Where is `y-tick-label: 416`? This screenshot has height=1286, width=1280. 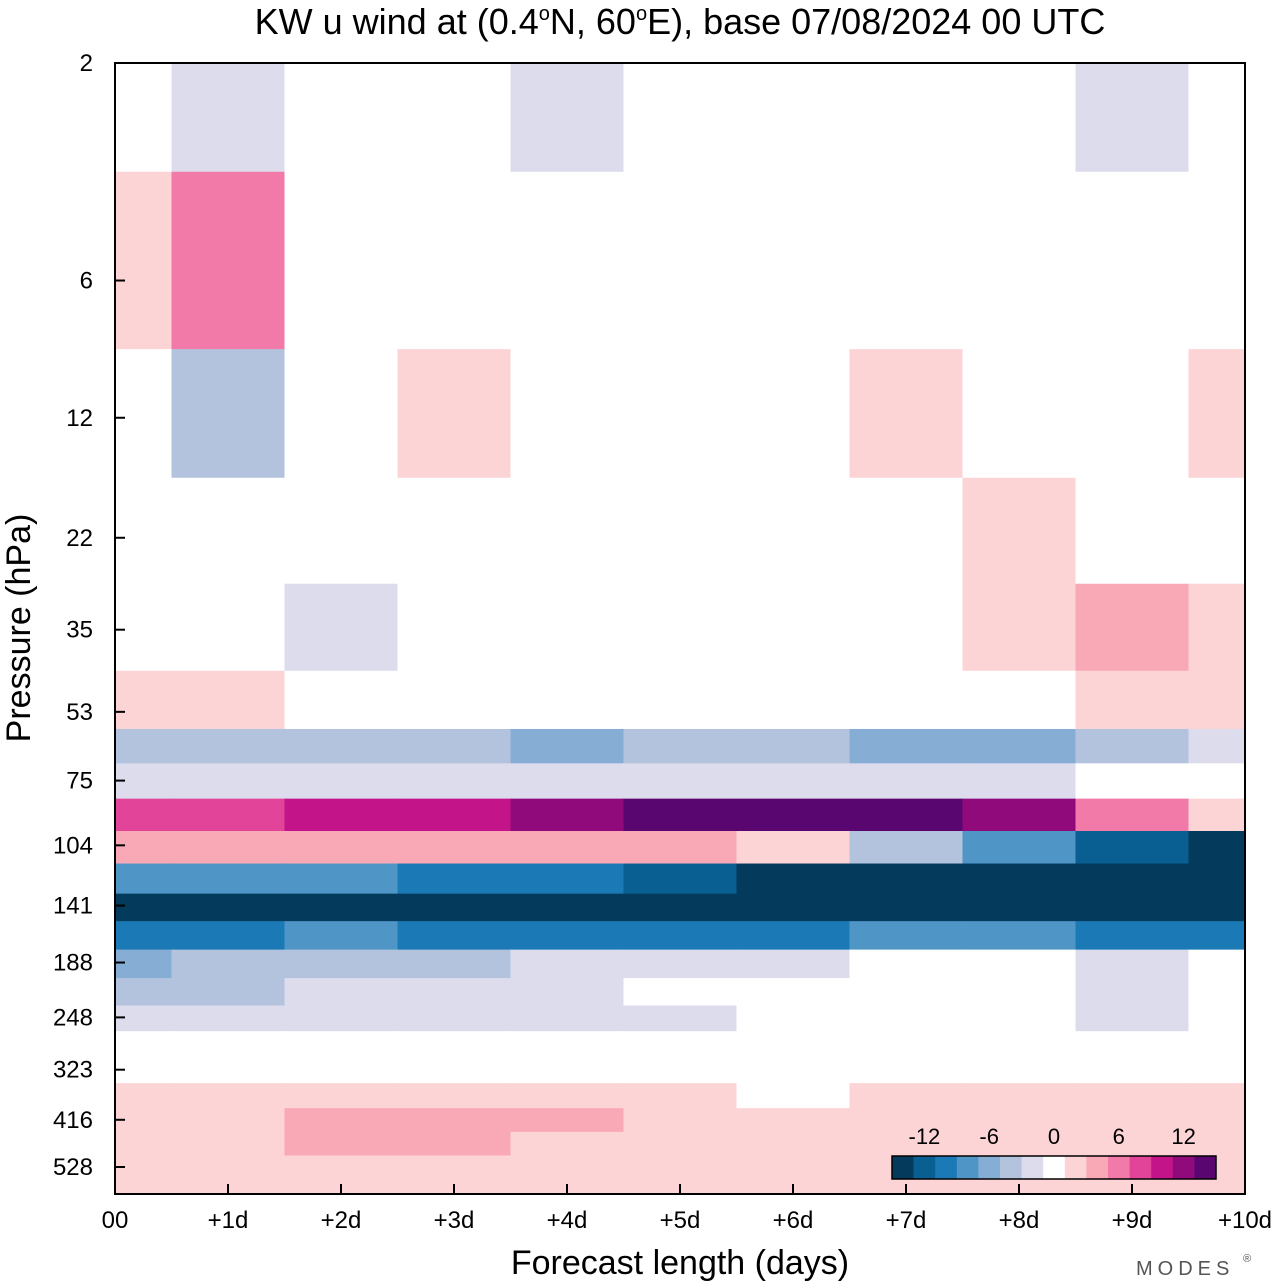
y-tick-label: 416 is located at coordinates (73, 1120).